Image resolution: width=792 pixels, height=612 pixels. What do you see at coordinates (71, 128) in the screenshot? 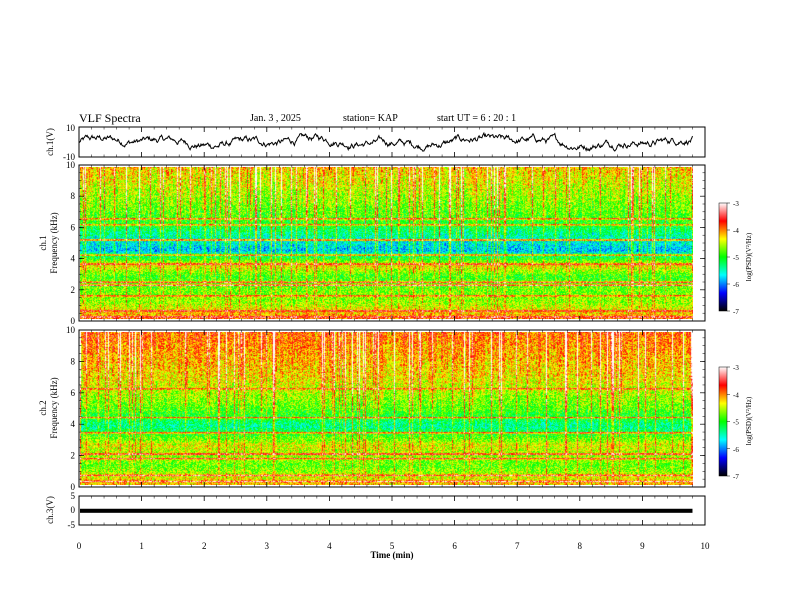
I see `ch1-ytick-top: 10` at bounding box center [71, 128].